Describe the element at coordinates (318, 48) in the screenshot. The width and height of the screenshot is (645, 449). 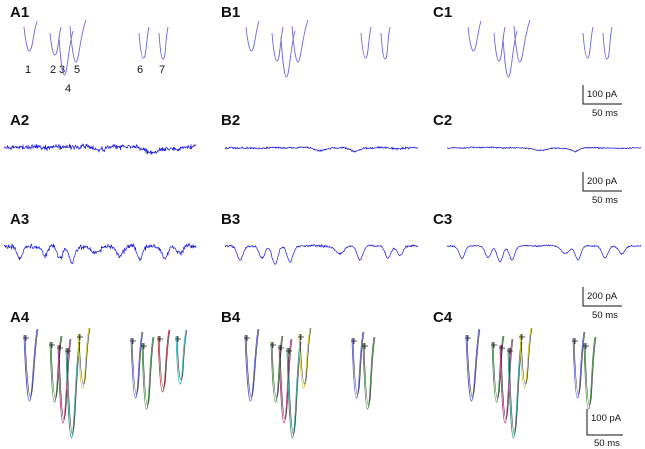
I see `spike-traces-row1` at that location.